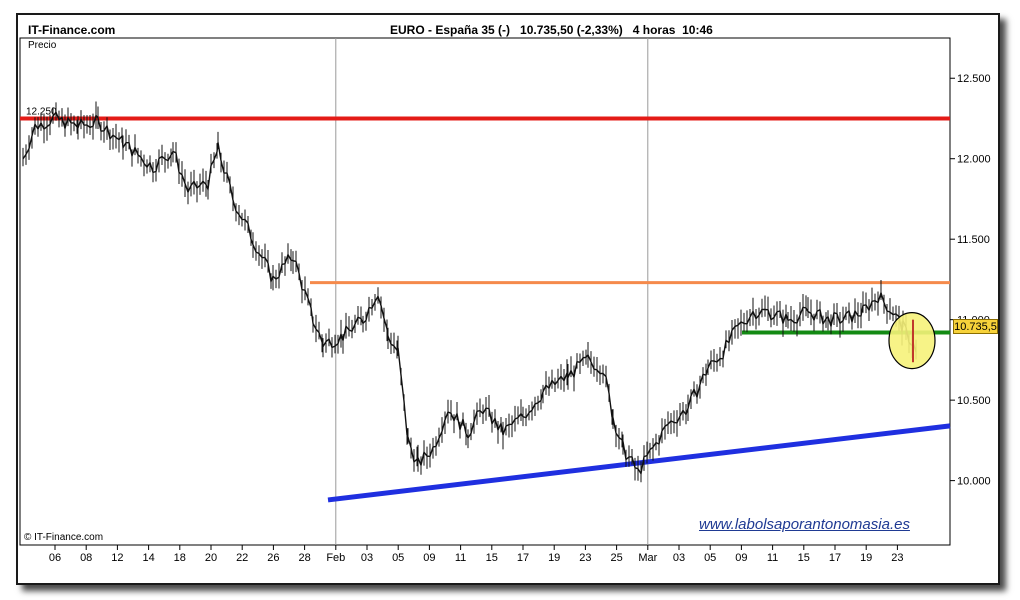 This screenshot has width=1020, height=600. What do you see at coordinates (974, 401) in the screenshot?
I see `y-tick-label: 10.500` at bounding box center [974, 401].